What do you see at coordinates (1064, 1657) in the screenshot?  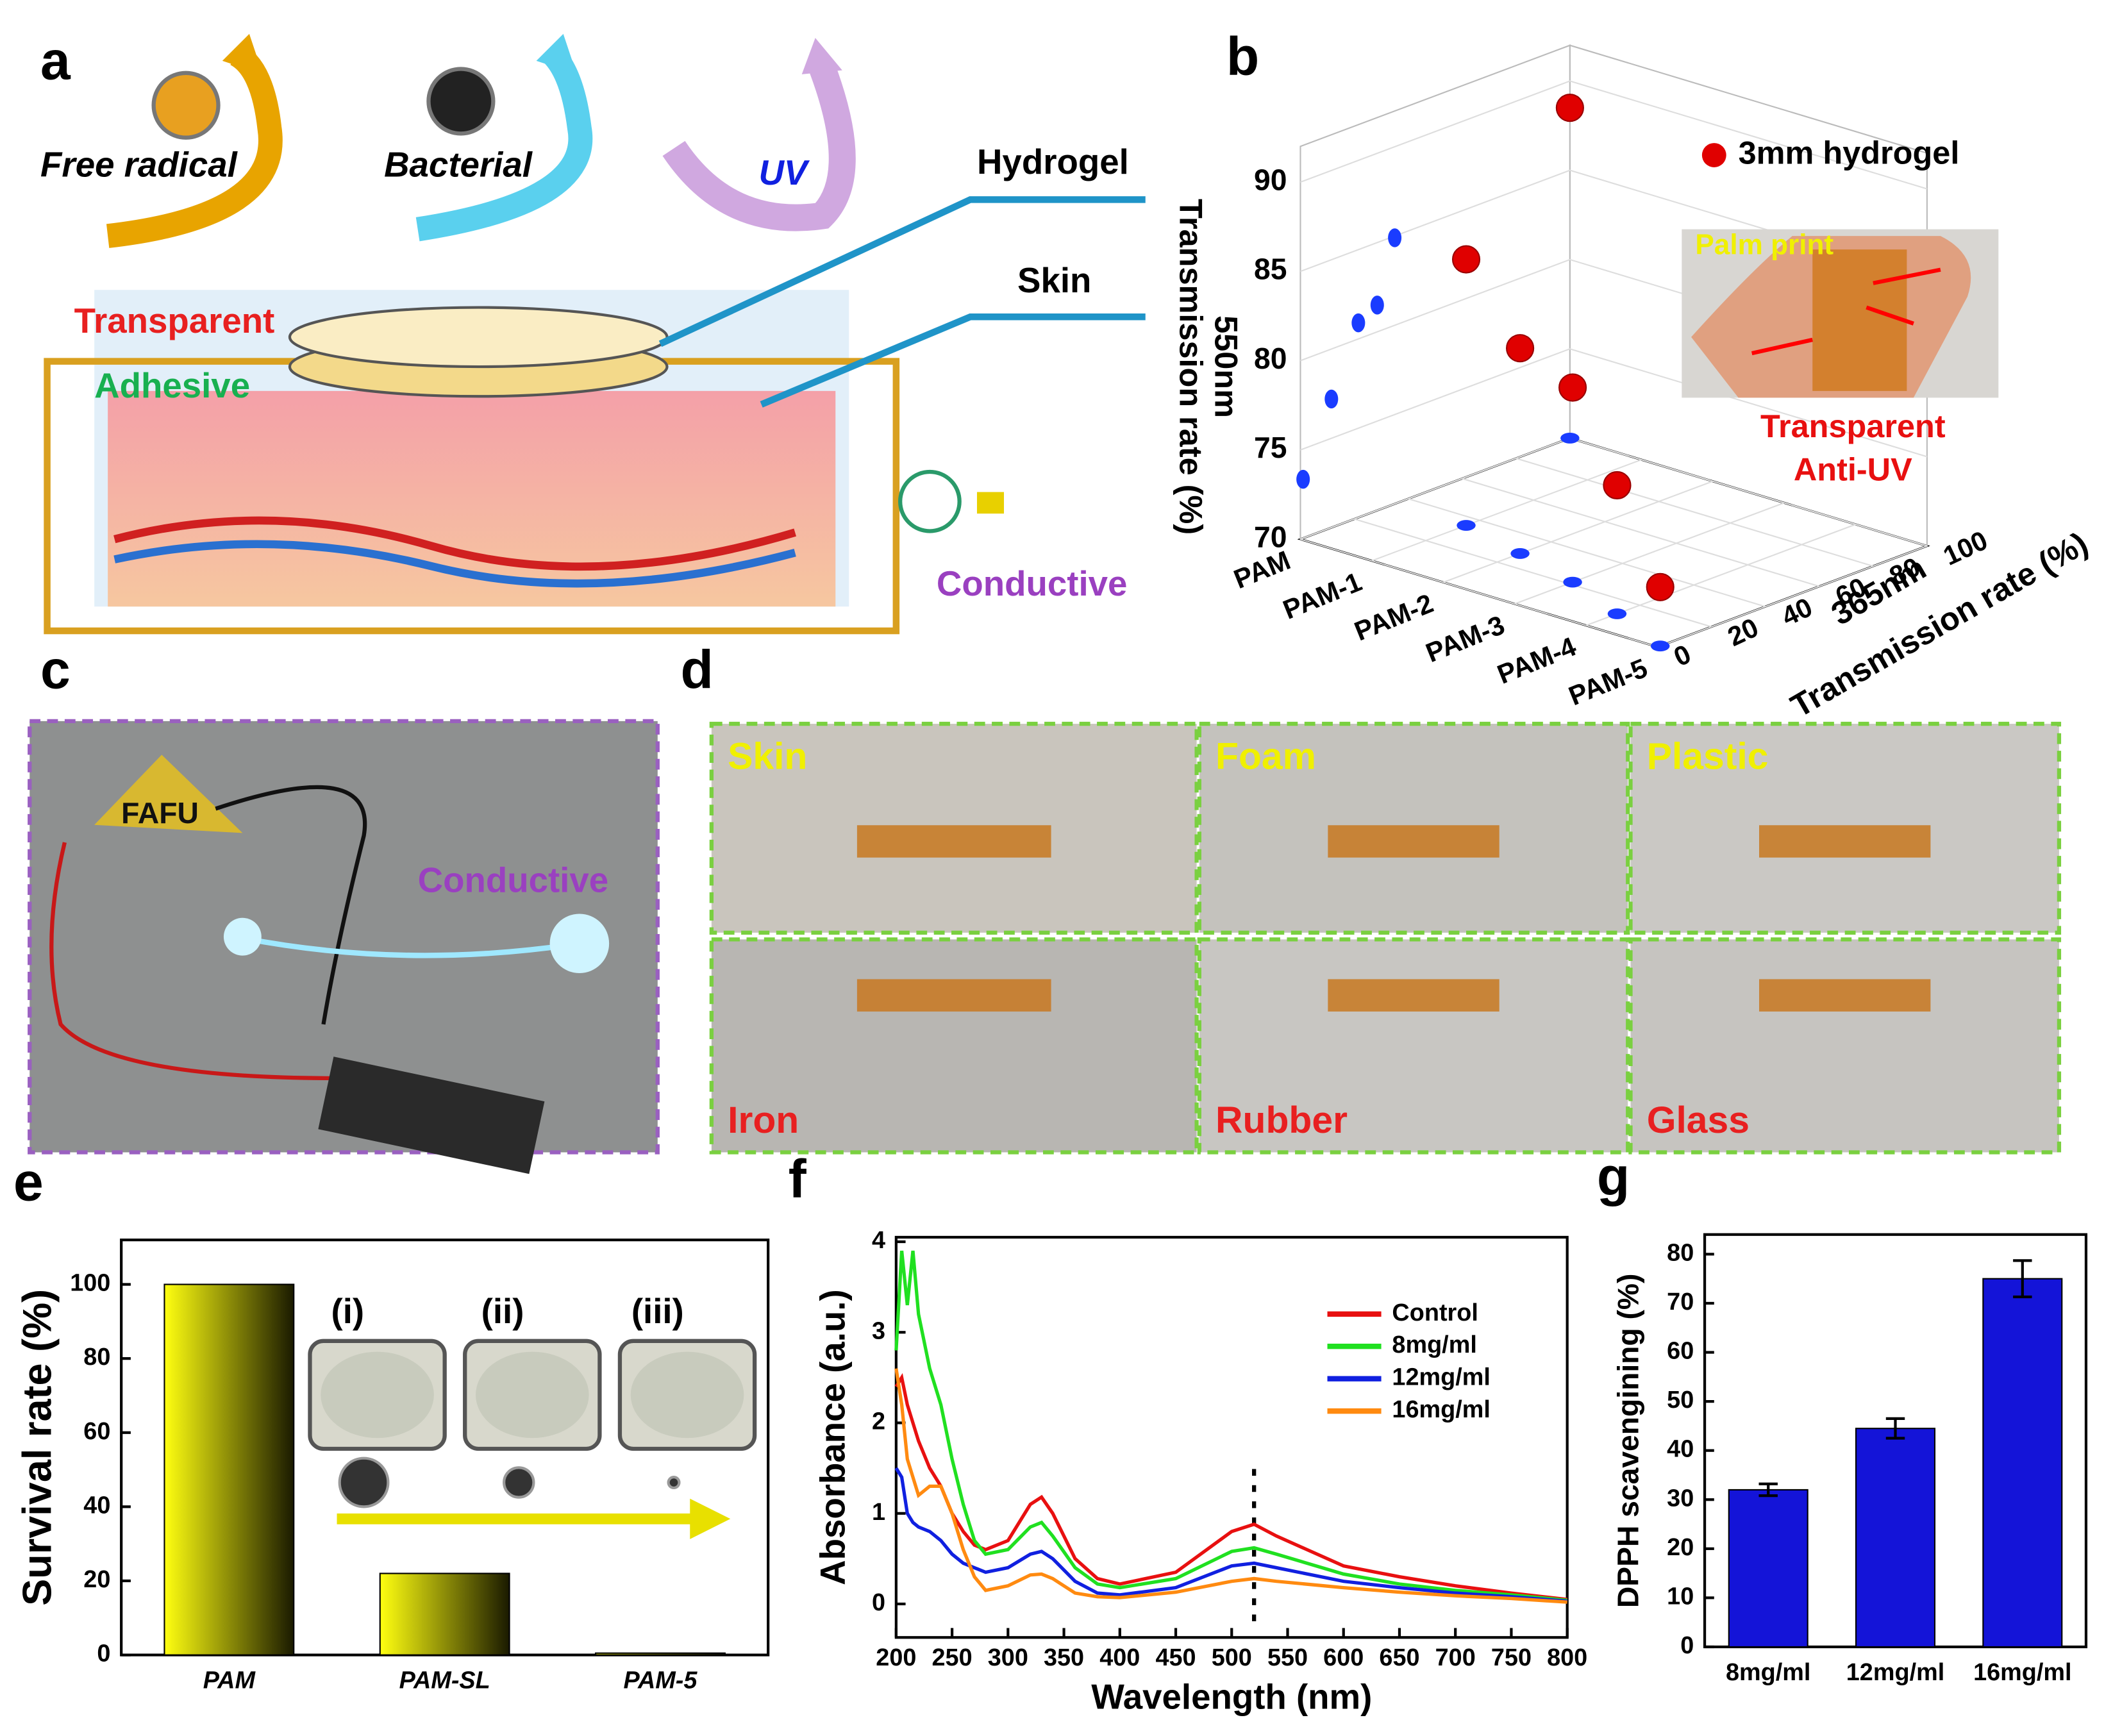 I see `x-tick-label: 350` at bounding box center [1064, 1657].